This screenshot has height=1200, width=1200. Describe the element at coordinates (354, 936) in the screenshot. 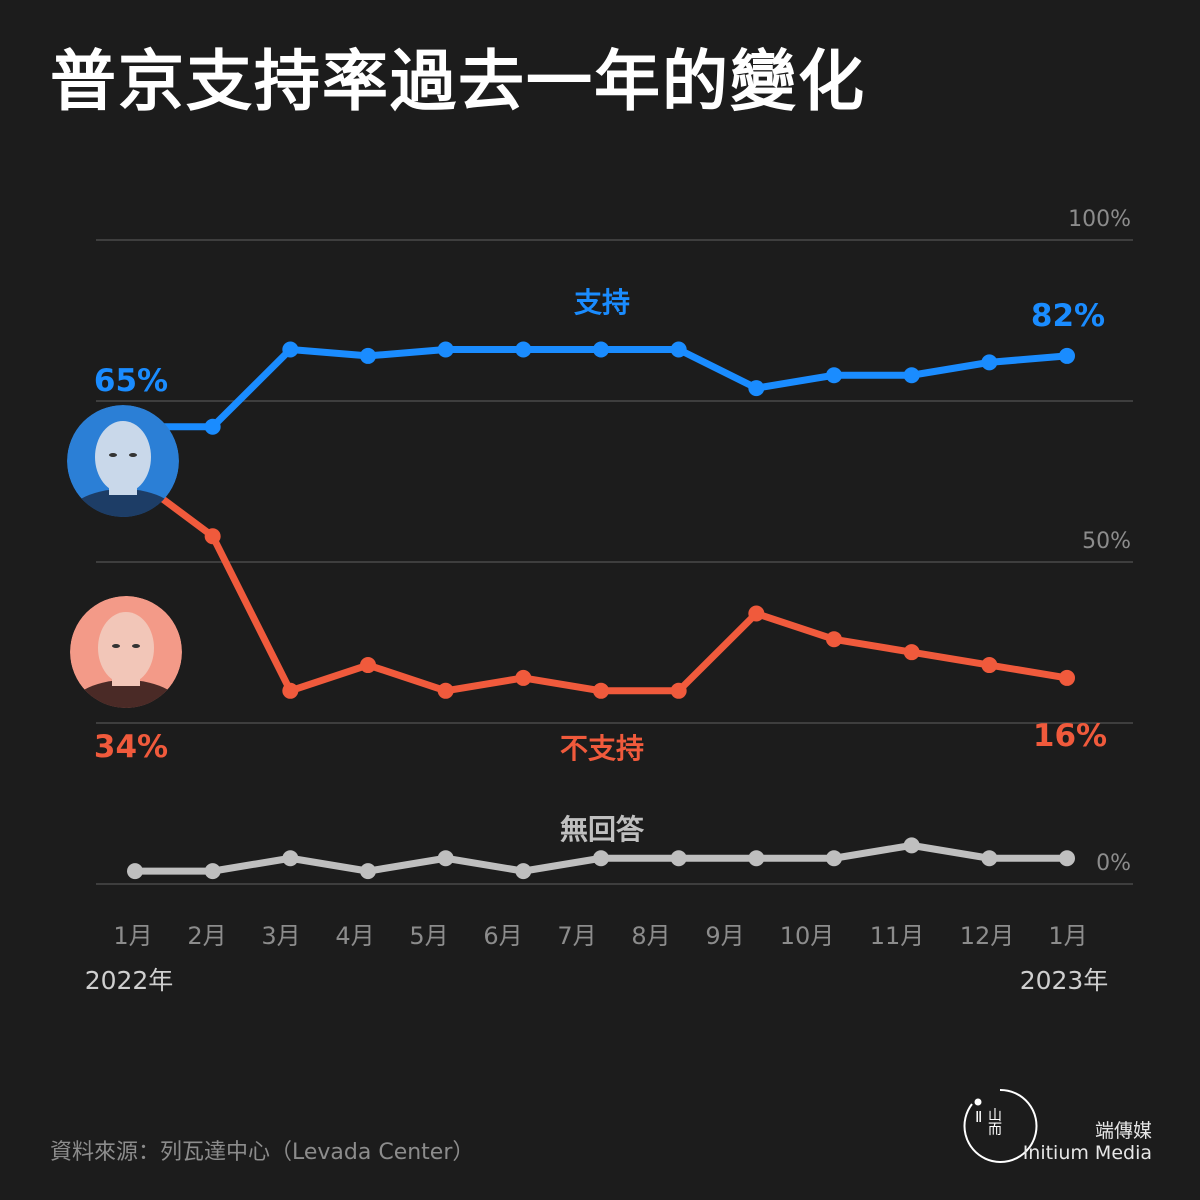

I see `x-tick-label: 4月` at that location.